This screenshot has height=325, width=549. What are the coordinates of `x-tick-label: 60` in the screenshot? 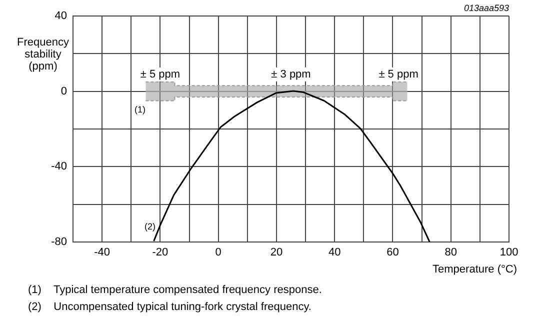 It's located at (392, 252).